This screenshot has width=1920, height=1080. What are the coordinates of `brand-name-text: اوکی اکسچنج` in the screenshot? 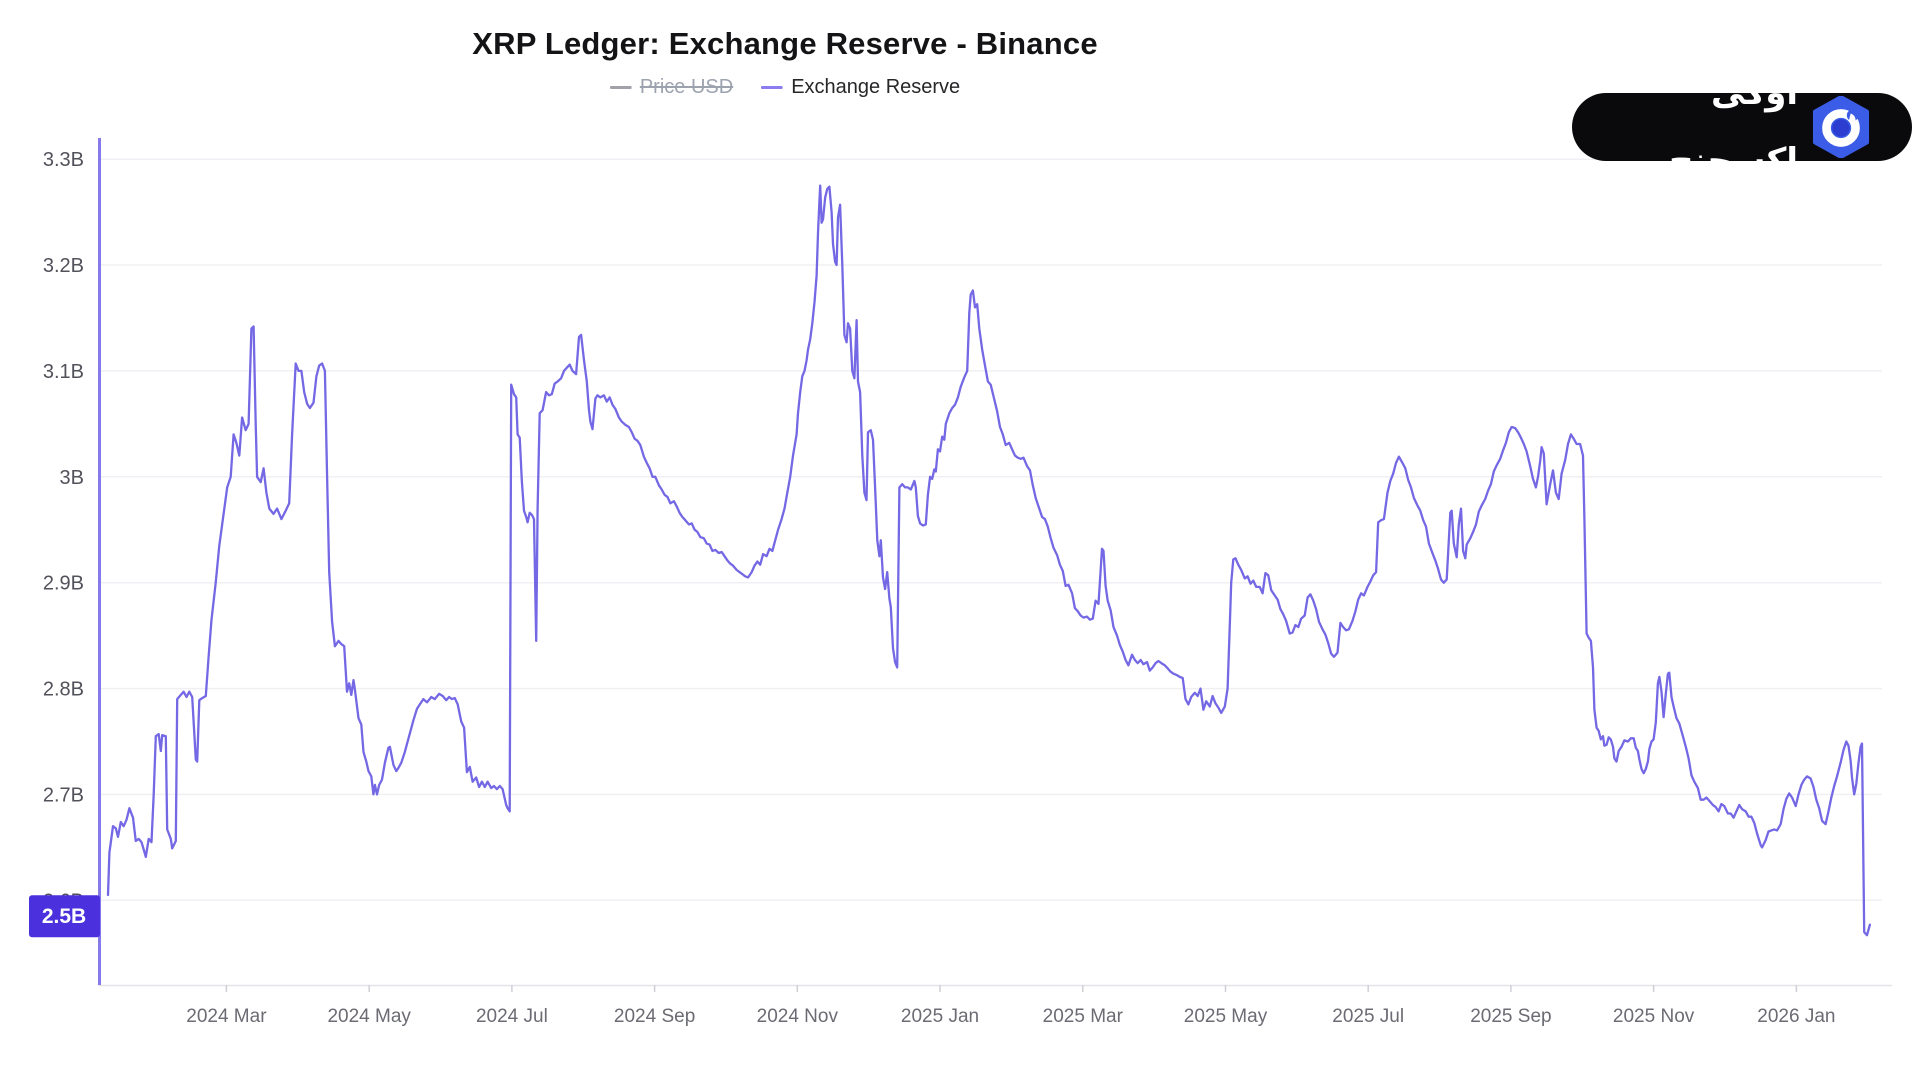 It's located at (1733, 127).